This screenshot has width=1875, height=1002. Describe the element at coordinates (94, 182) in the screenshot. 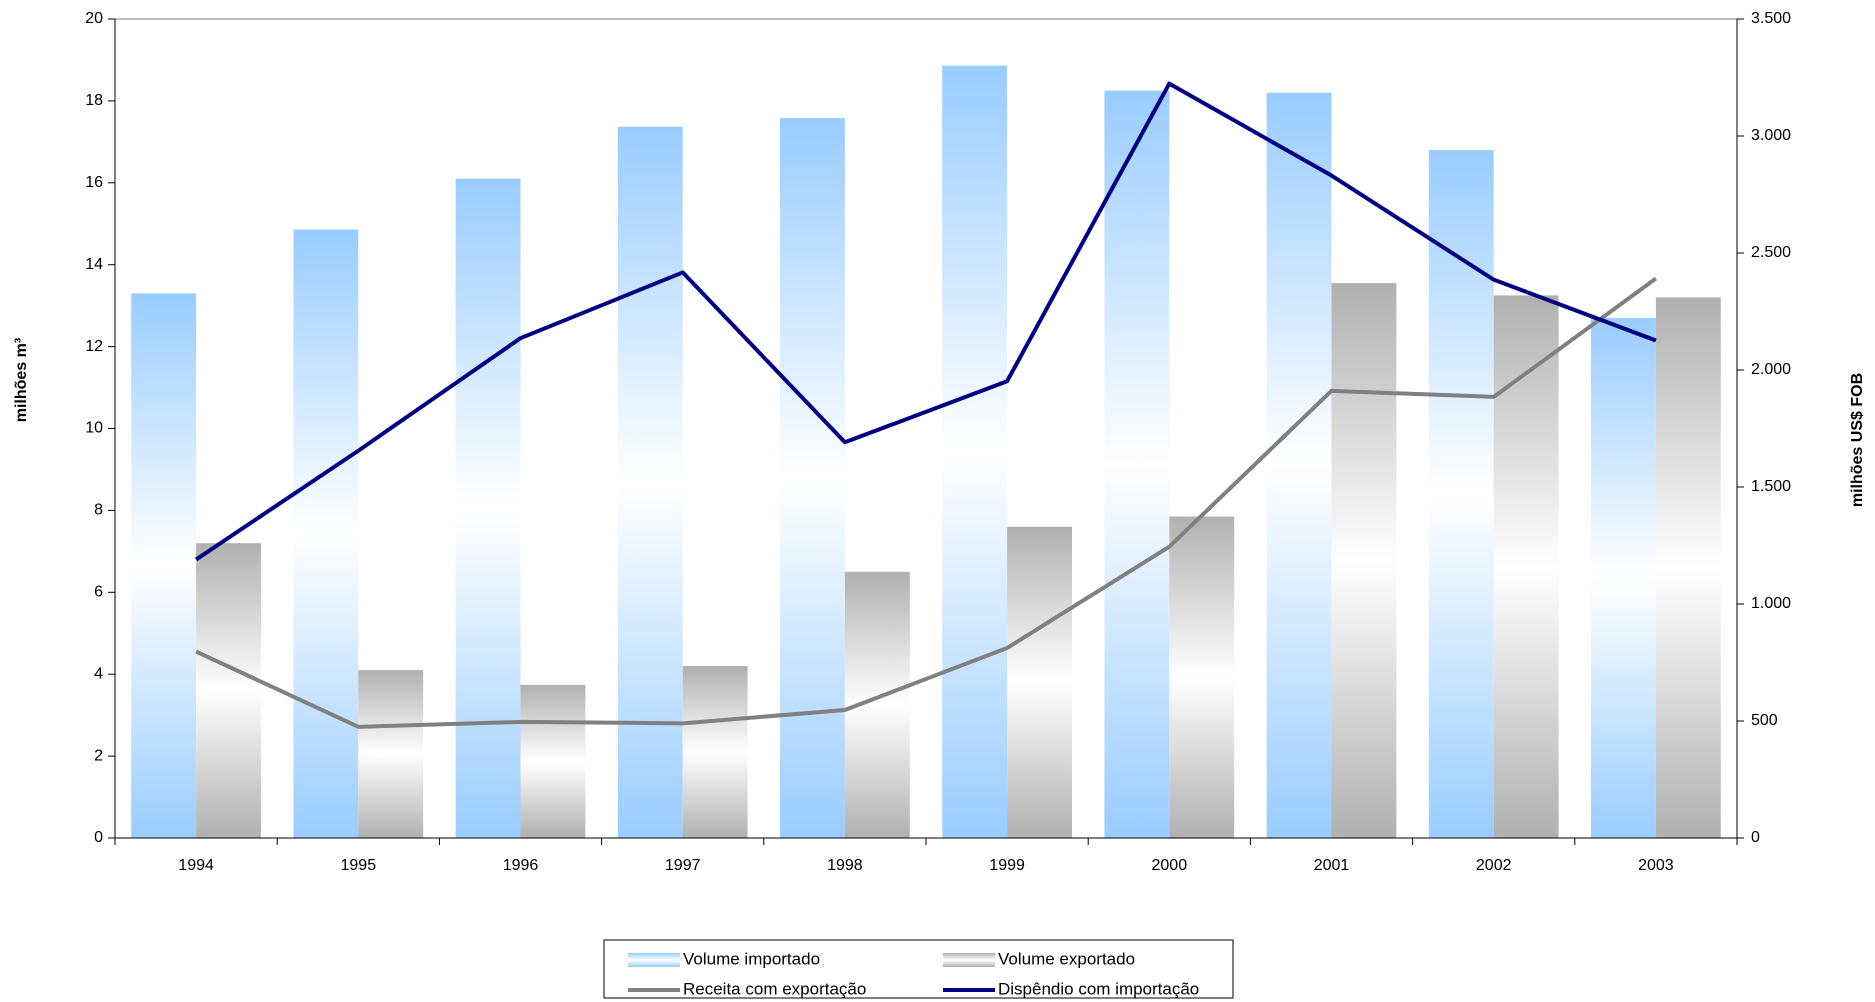

I see `y-tick-label: 16` at that location.